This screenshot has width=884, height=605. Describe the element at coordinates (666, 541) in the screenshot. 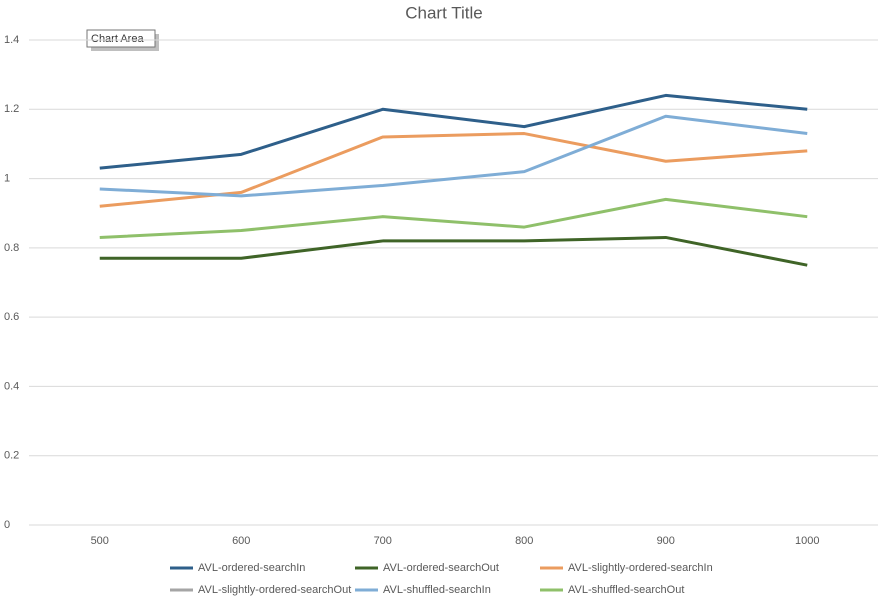

I see `x-tick-label: 900` at that location.